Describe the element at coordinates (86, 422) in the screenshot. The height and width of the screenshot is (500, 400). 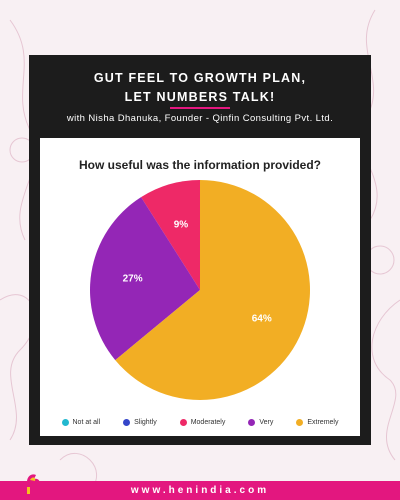
I see `legend-label: Not at all` at that location.